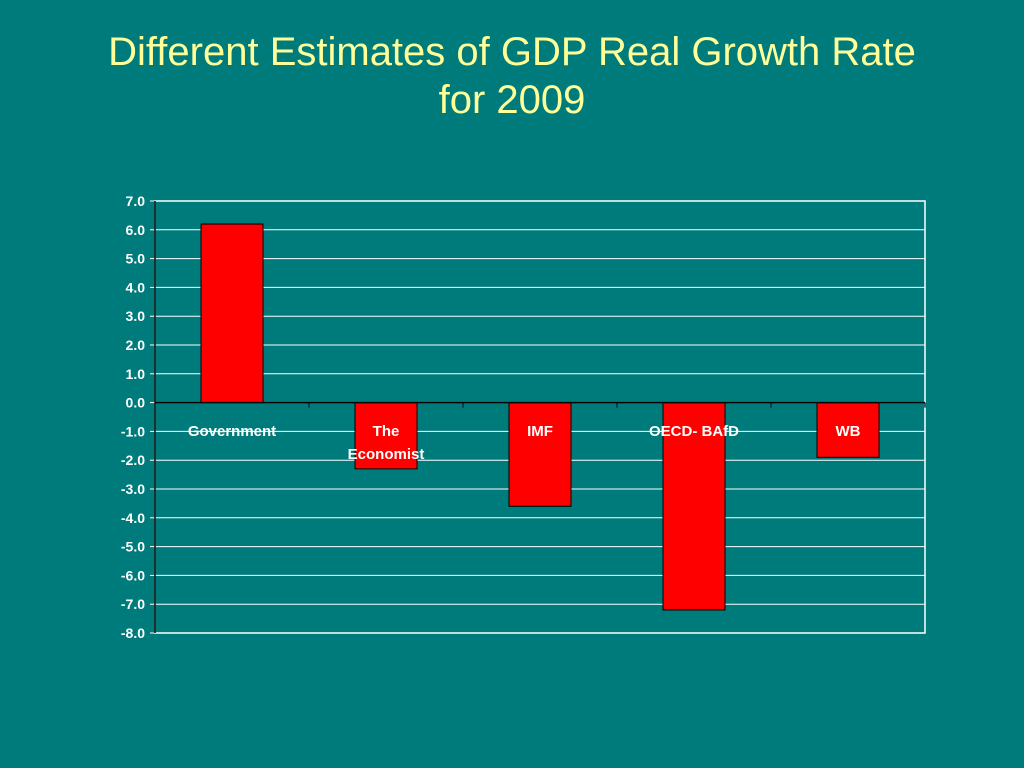 This screenshot has height=768, width=1024. Describe the element at coordinates (133, 633) in the screenshot. I see `y-tick-label: -8.0` at that location.